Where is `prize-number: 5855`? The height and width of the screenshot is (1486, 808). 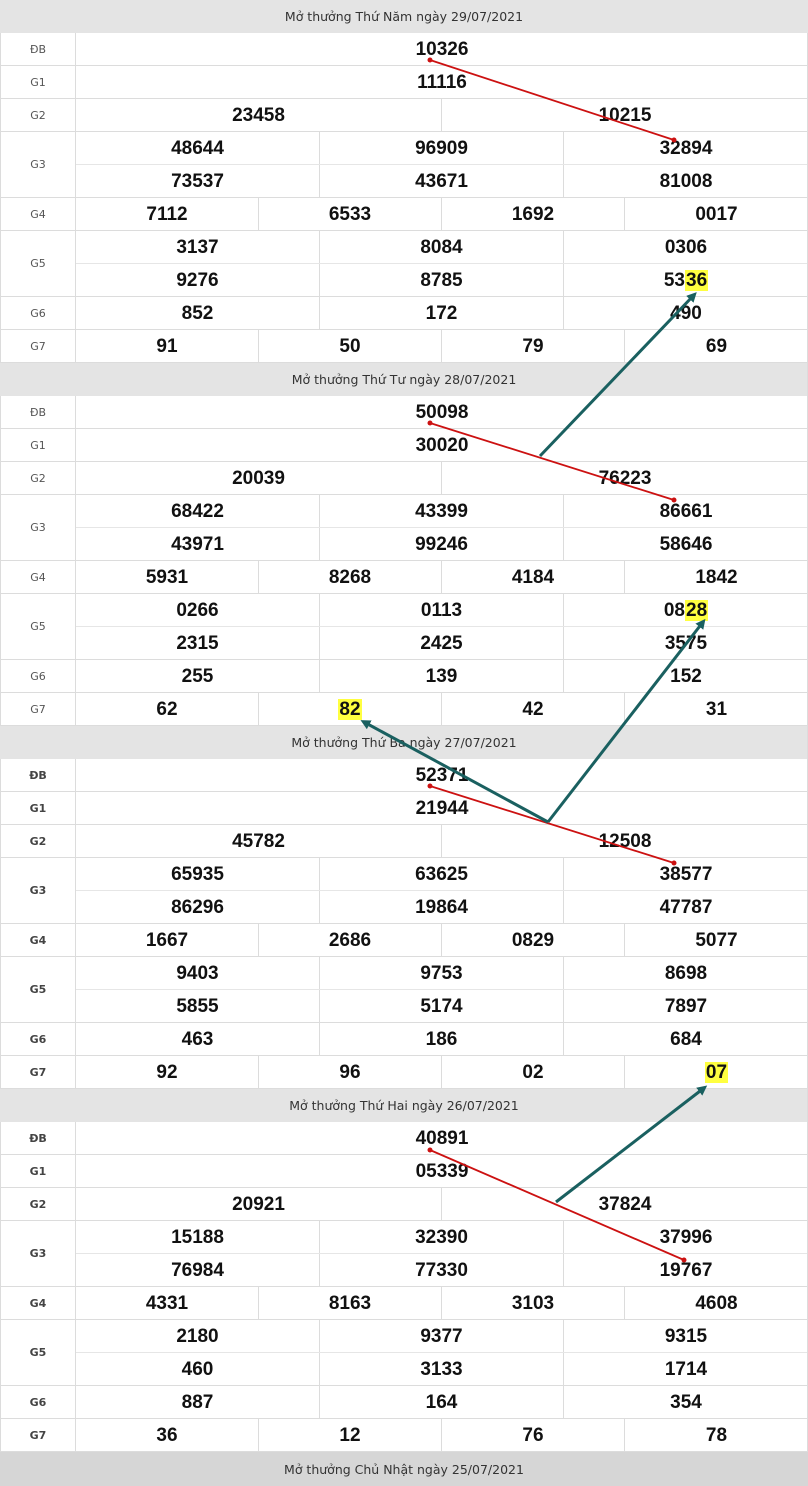
prize-number: 5855 is located at coordinates (198, 1006).